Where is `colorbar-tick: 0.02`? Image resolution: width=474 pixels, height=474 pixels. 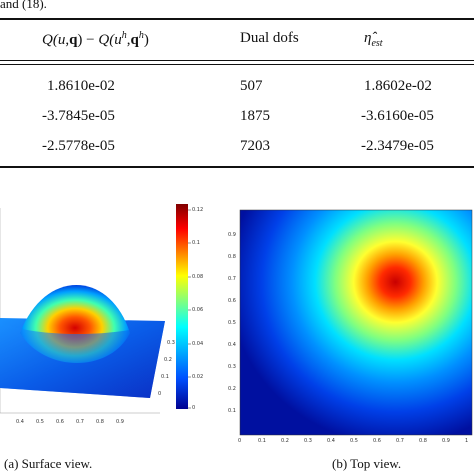 colorbar-tick: 0.02 is located at coordinates (198, 377).